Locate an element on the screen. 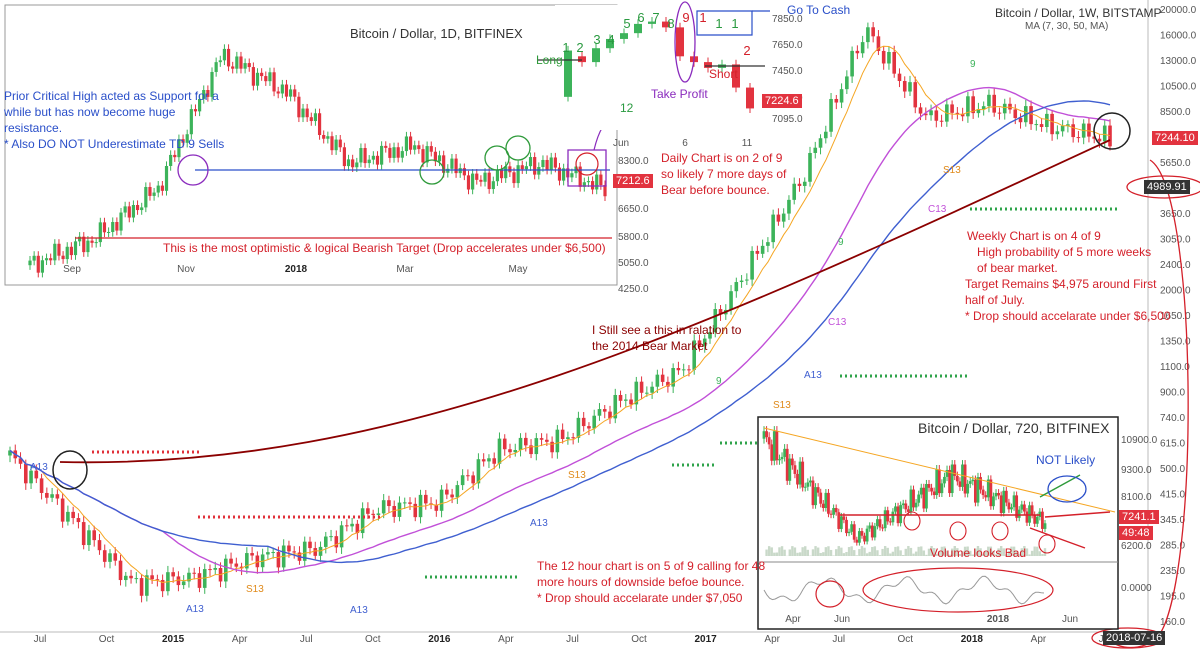 The image size is (1200, 655). weekly-x-tick-label: Jul is located at coordinates (40, 639).